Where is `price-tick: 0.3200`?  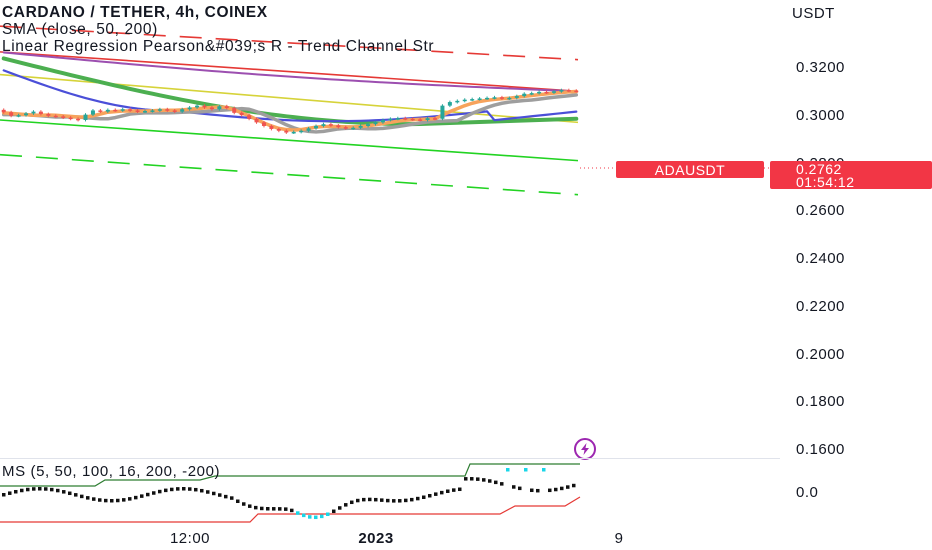 price-tick: 0.3200 is located at coordinates (820, 67).